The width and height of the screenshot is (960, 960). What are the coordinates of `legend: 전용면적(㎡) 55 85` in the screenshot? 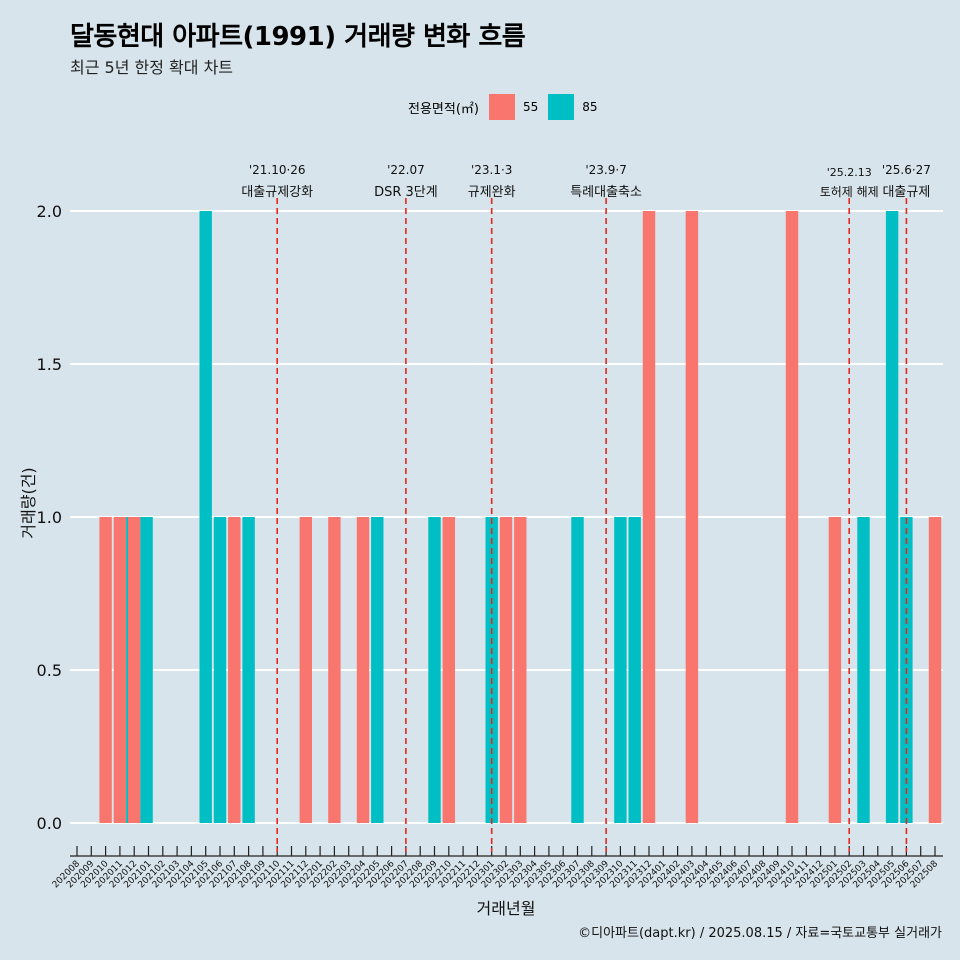 It's located at (508, 107).